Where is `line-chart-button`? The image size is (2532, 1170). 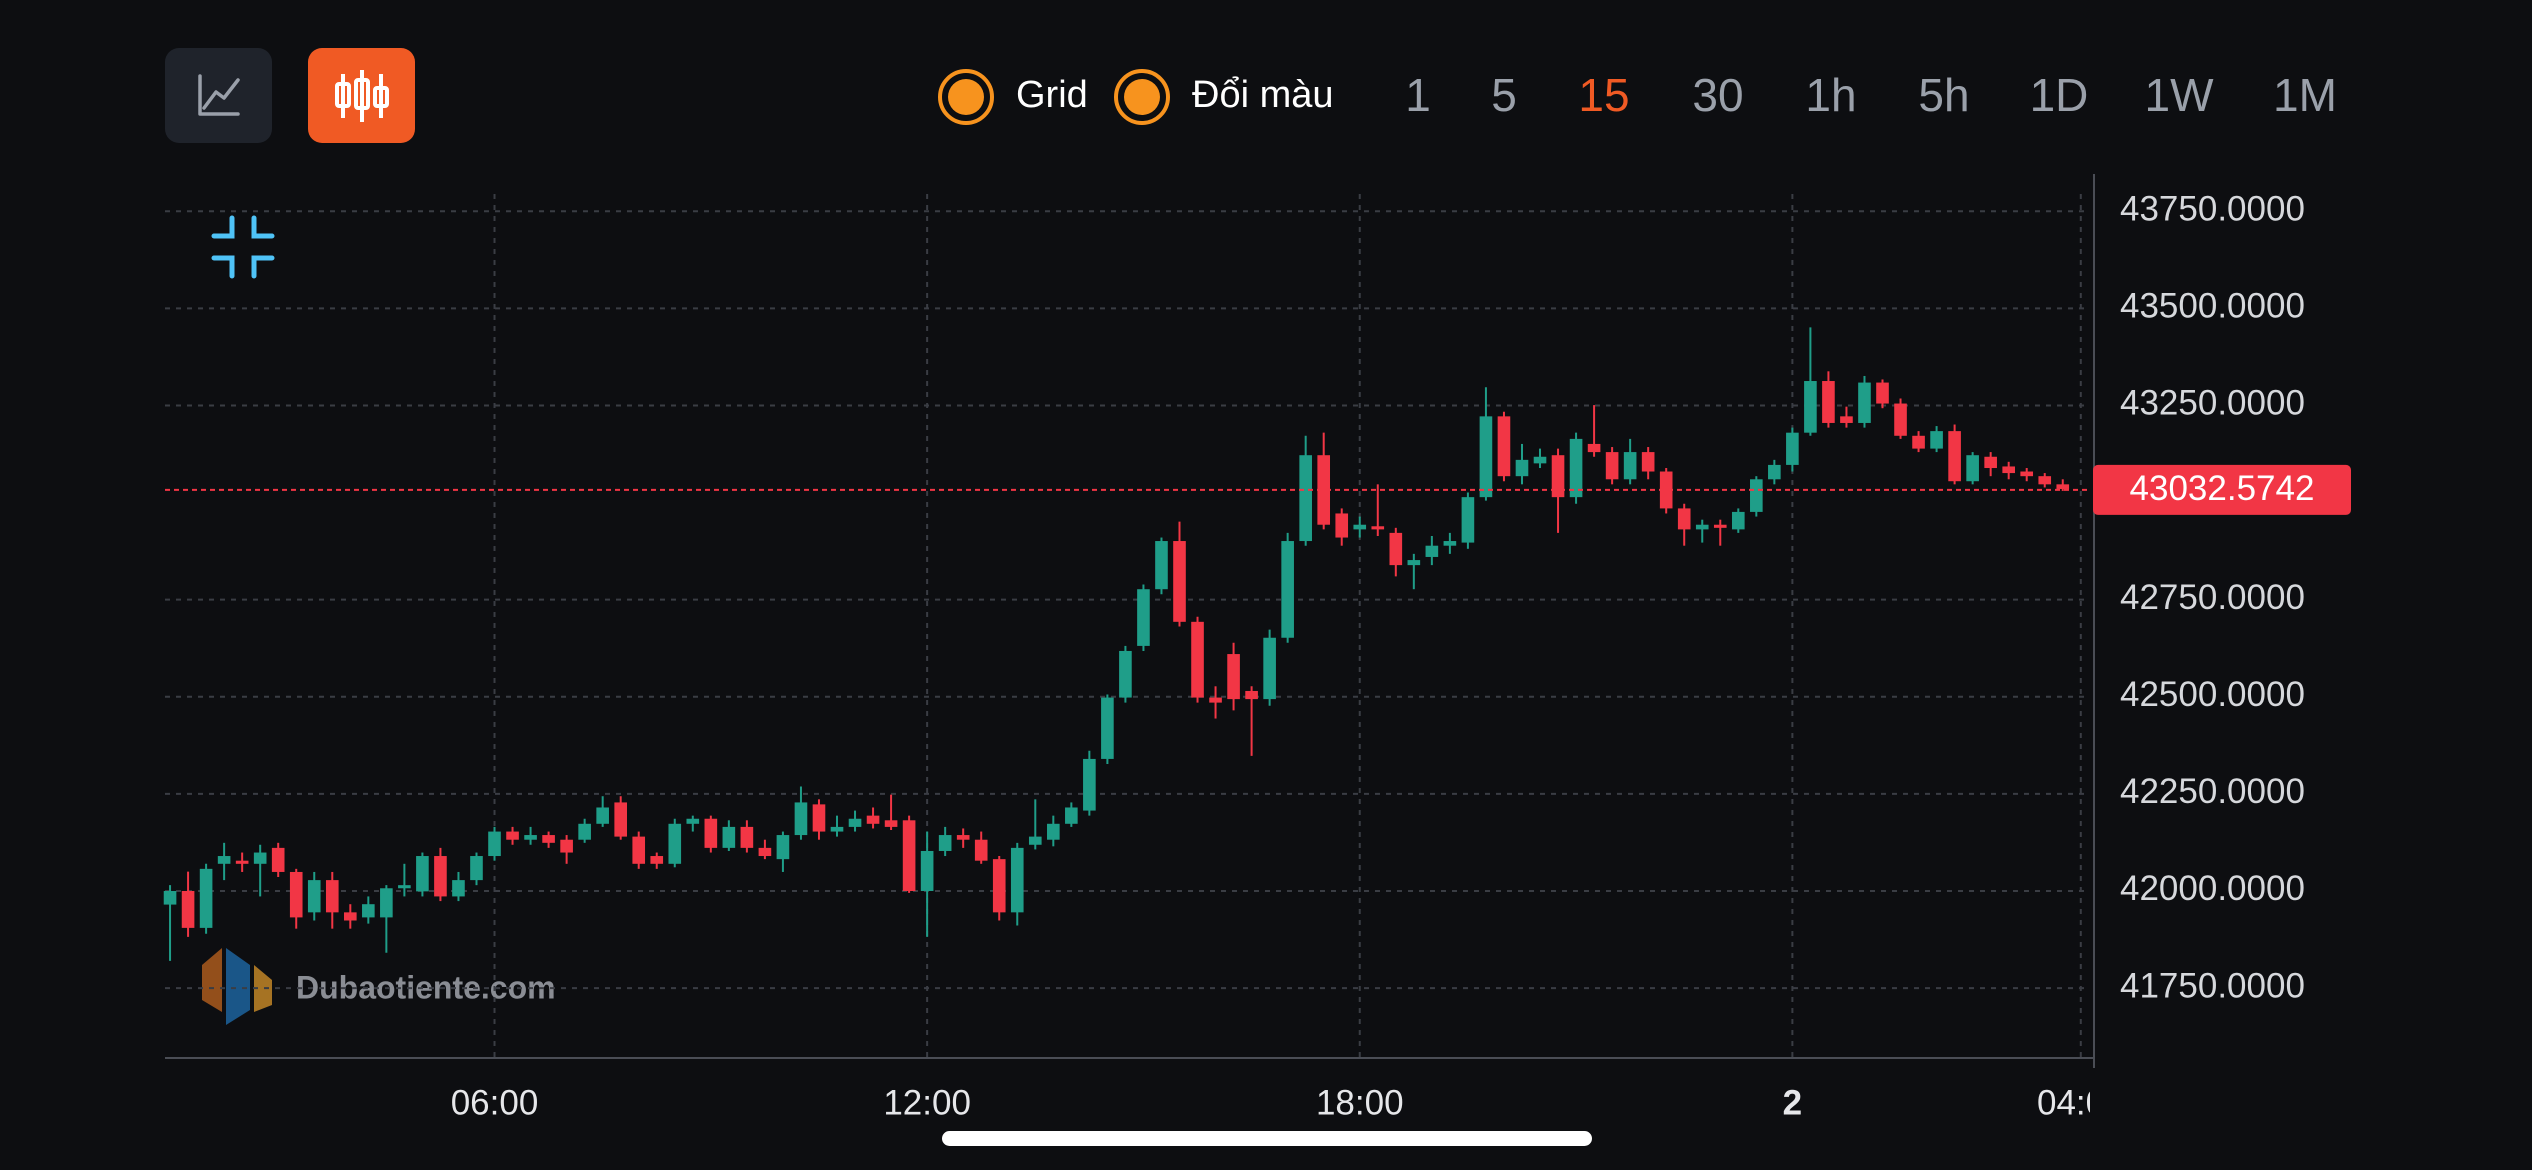 line-chart-button is located at coordinates (218, 95).